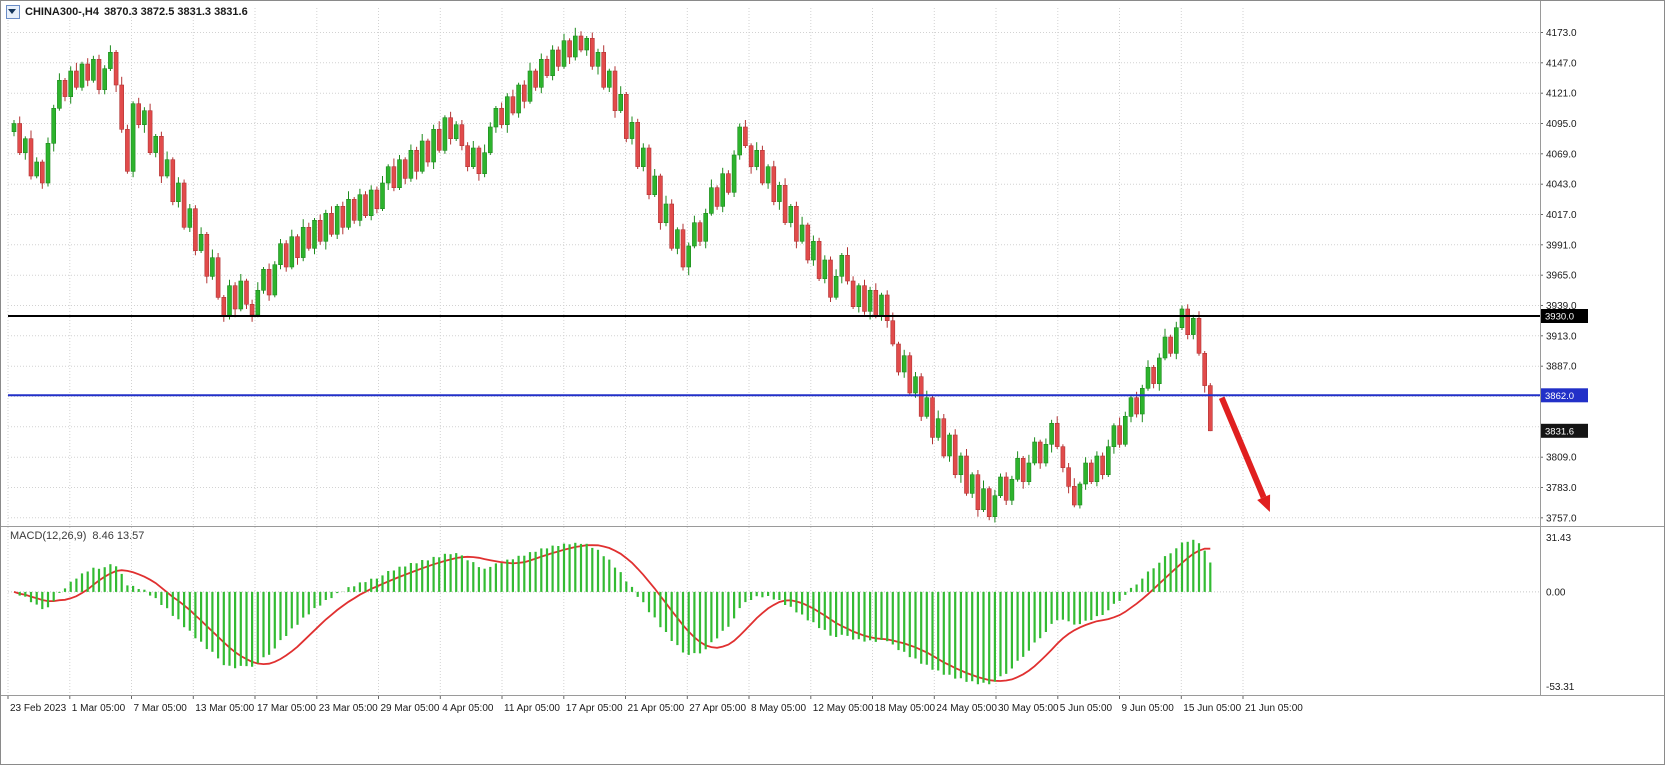 The height and width of the screenshot is (765, 1665). Describe the element at coordinates (1148, 708) in the screenshot. I see `time-tick-label: 9 Jun 05:00` at that location.